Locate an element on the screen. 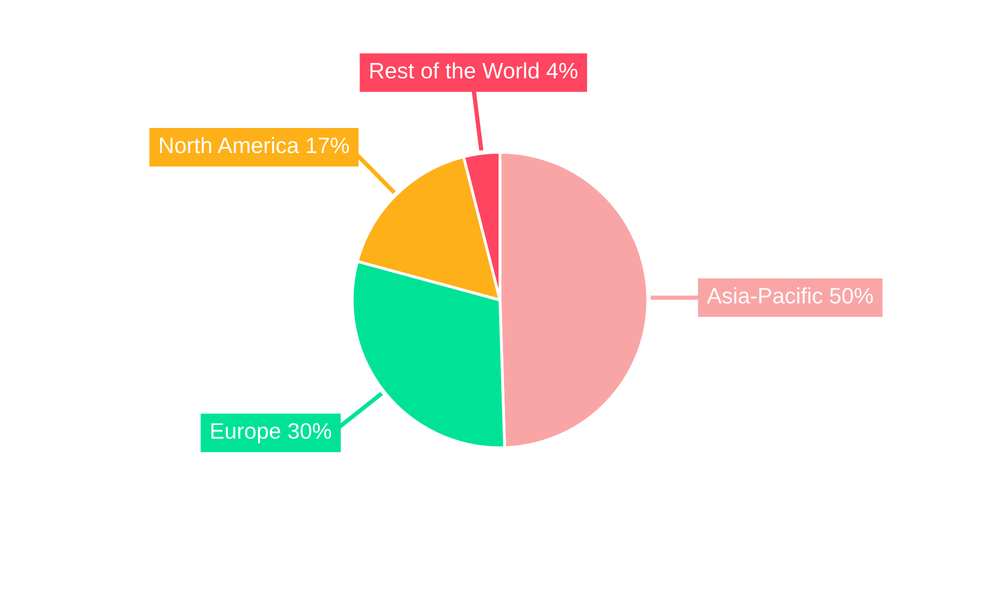 Image resolution: width=1000 pixels, height=600 pixels. slice-label: Europe 30% is located at coordinates (271, 433).